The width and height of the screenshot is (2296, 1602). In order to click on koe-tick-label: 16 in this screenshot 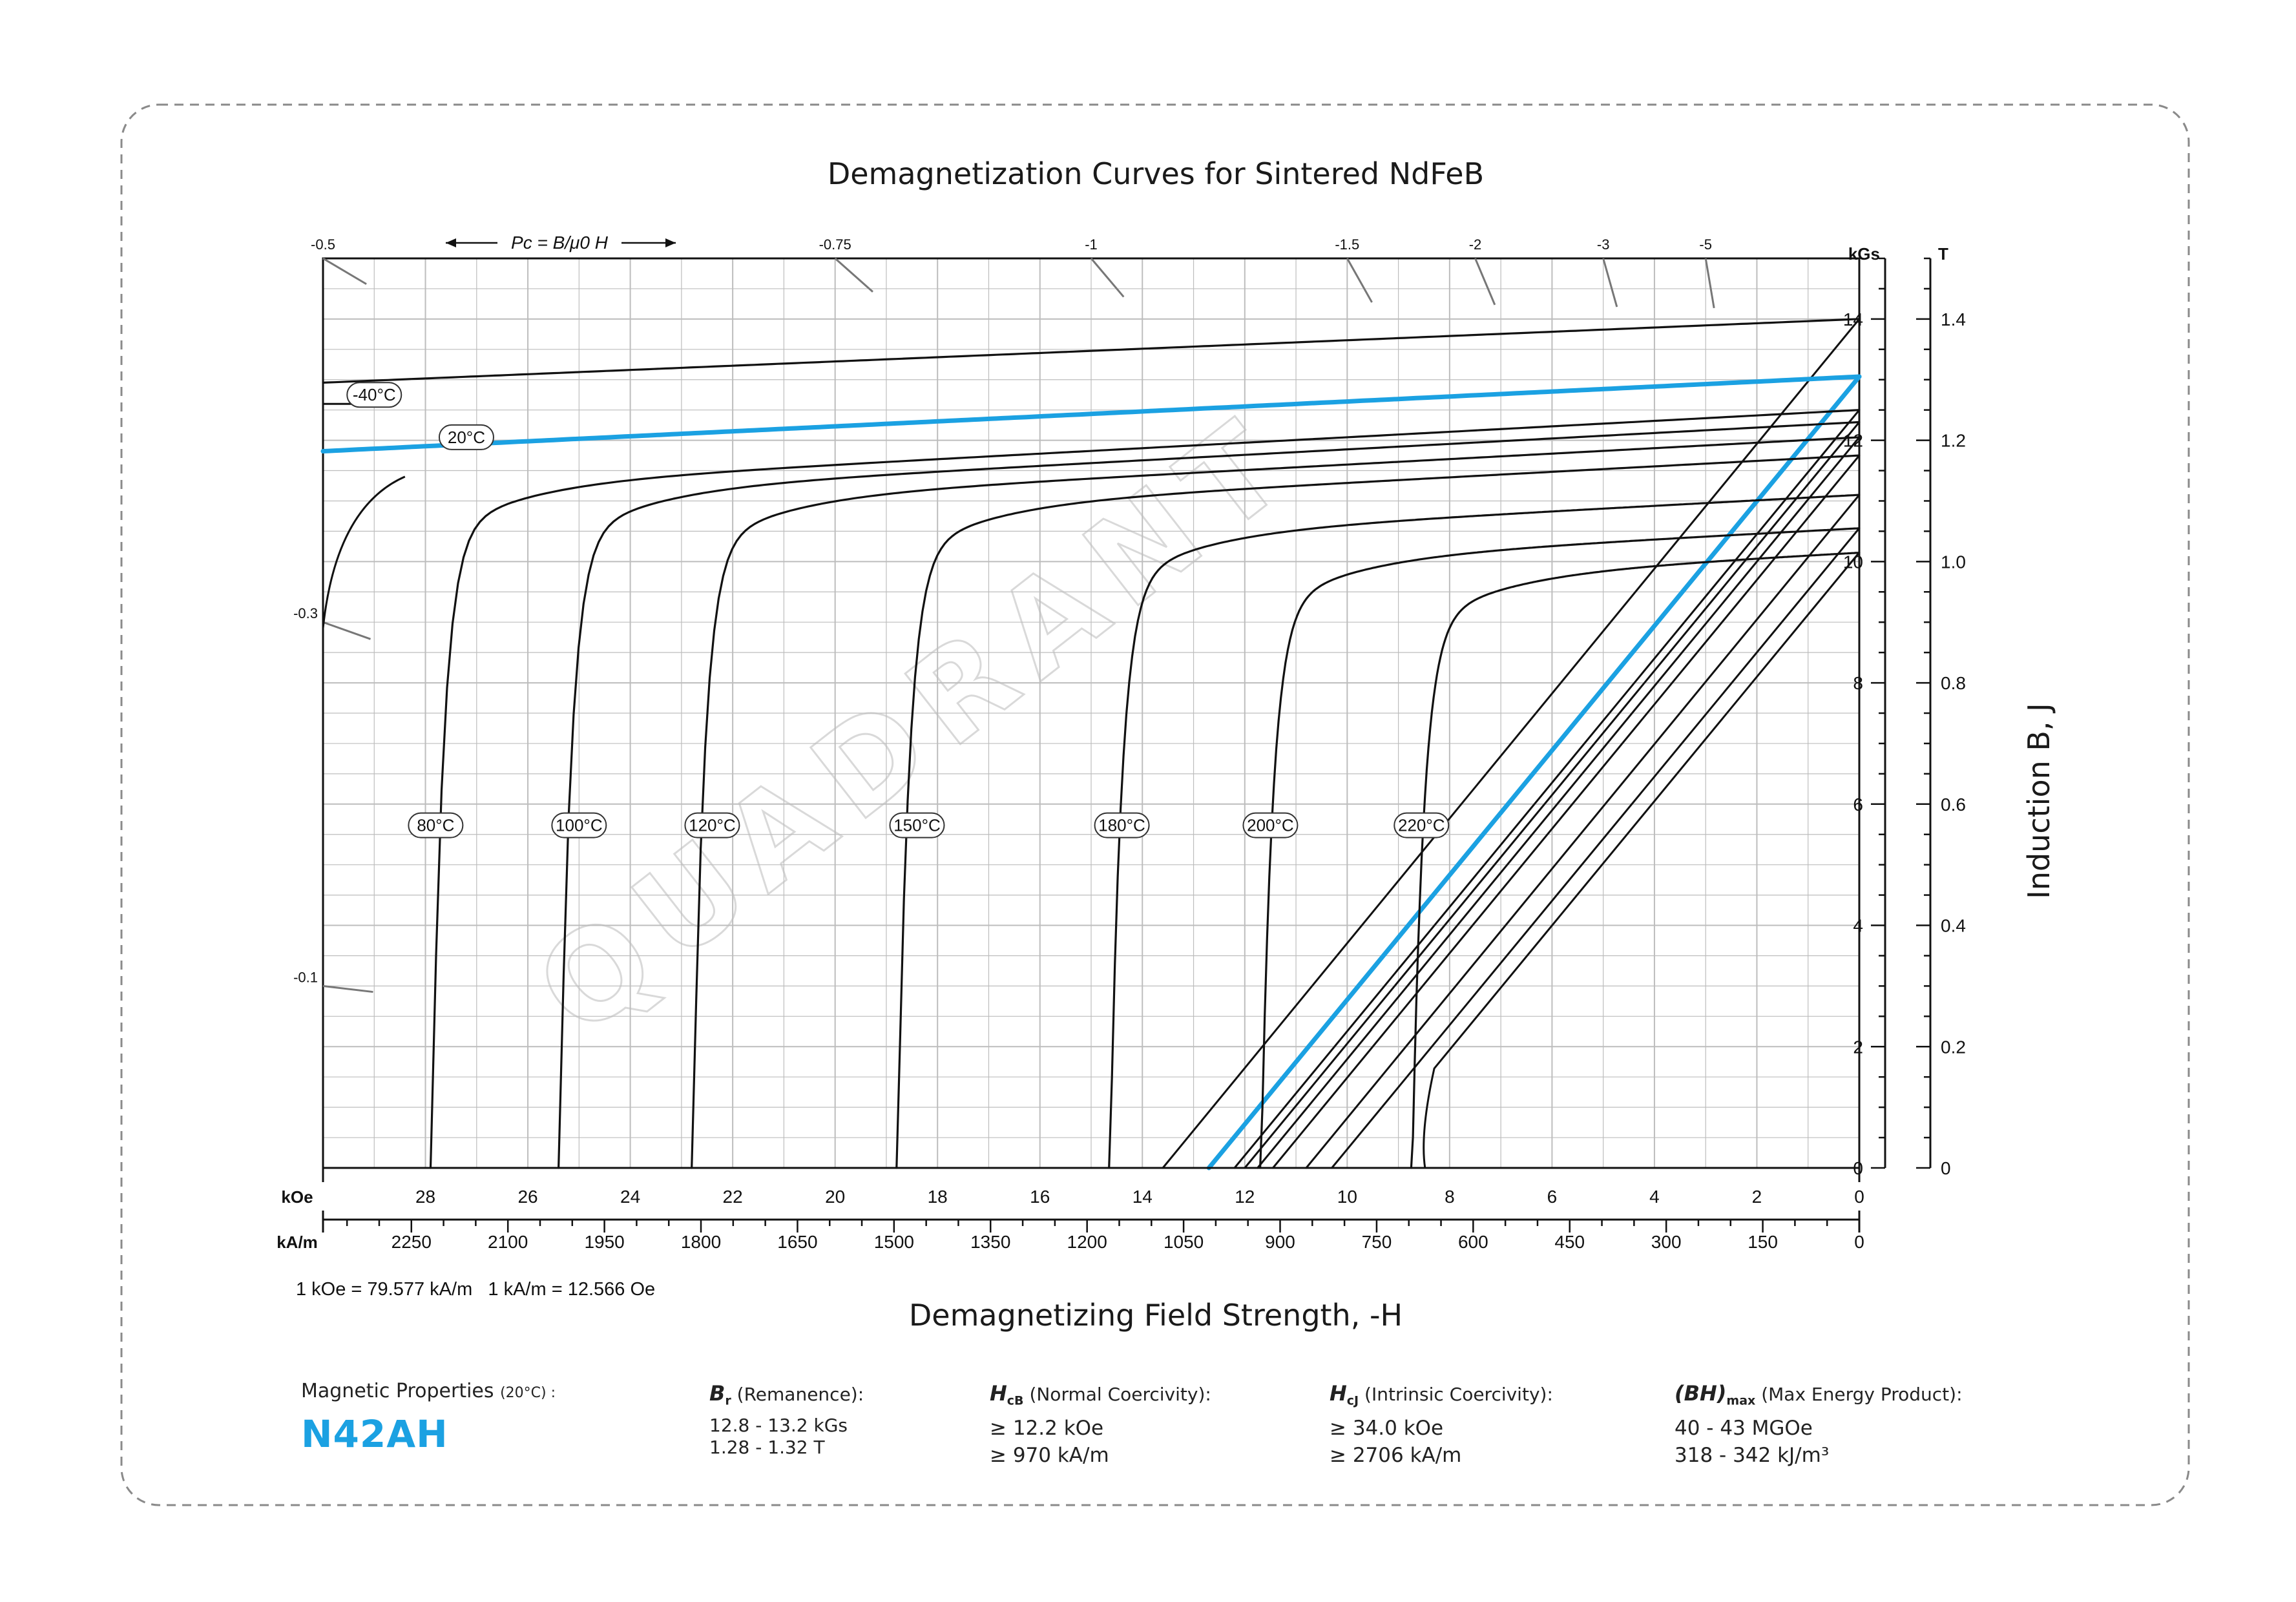, I will do `click(1040, 1197)`.